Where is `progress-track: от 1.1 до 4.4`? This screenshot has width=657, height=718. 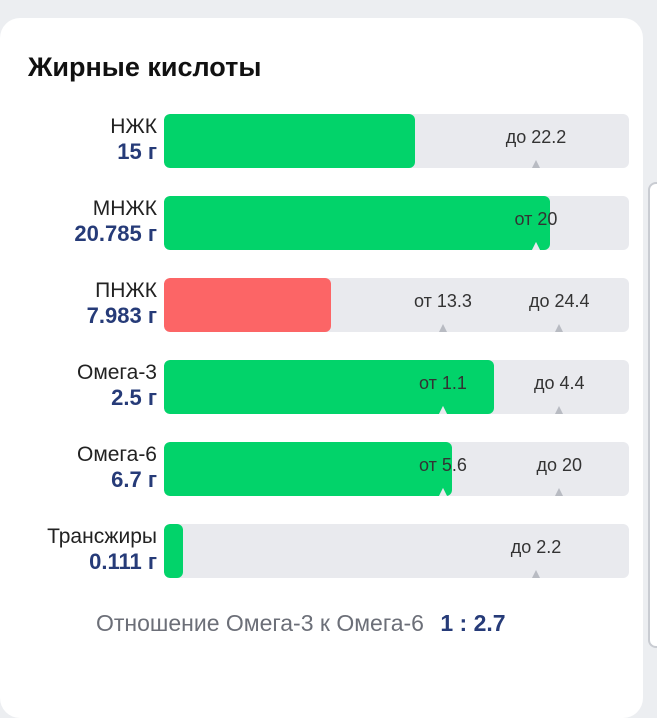 progress-track: от 1.1 до 4.4 is located at coordinates (396, 387).